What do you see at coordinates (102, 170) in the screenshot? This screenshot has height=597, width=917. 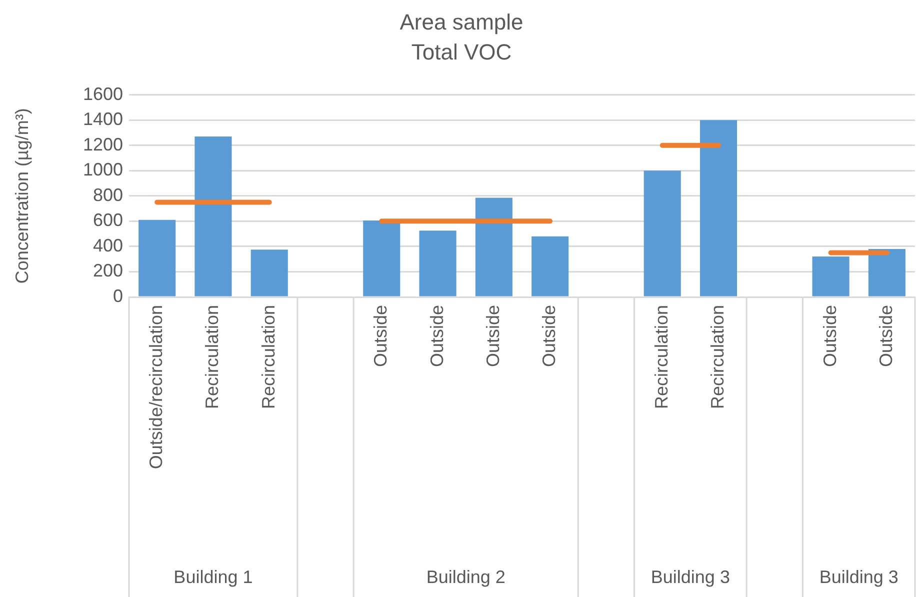 I see `y-tick-label: 1000` at bounding box center [102, 170].